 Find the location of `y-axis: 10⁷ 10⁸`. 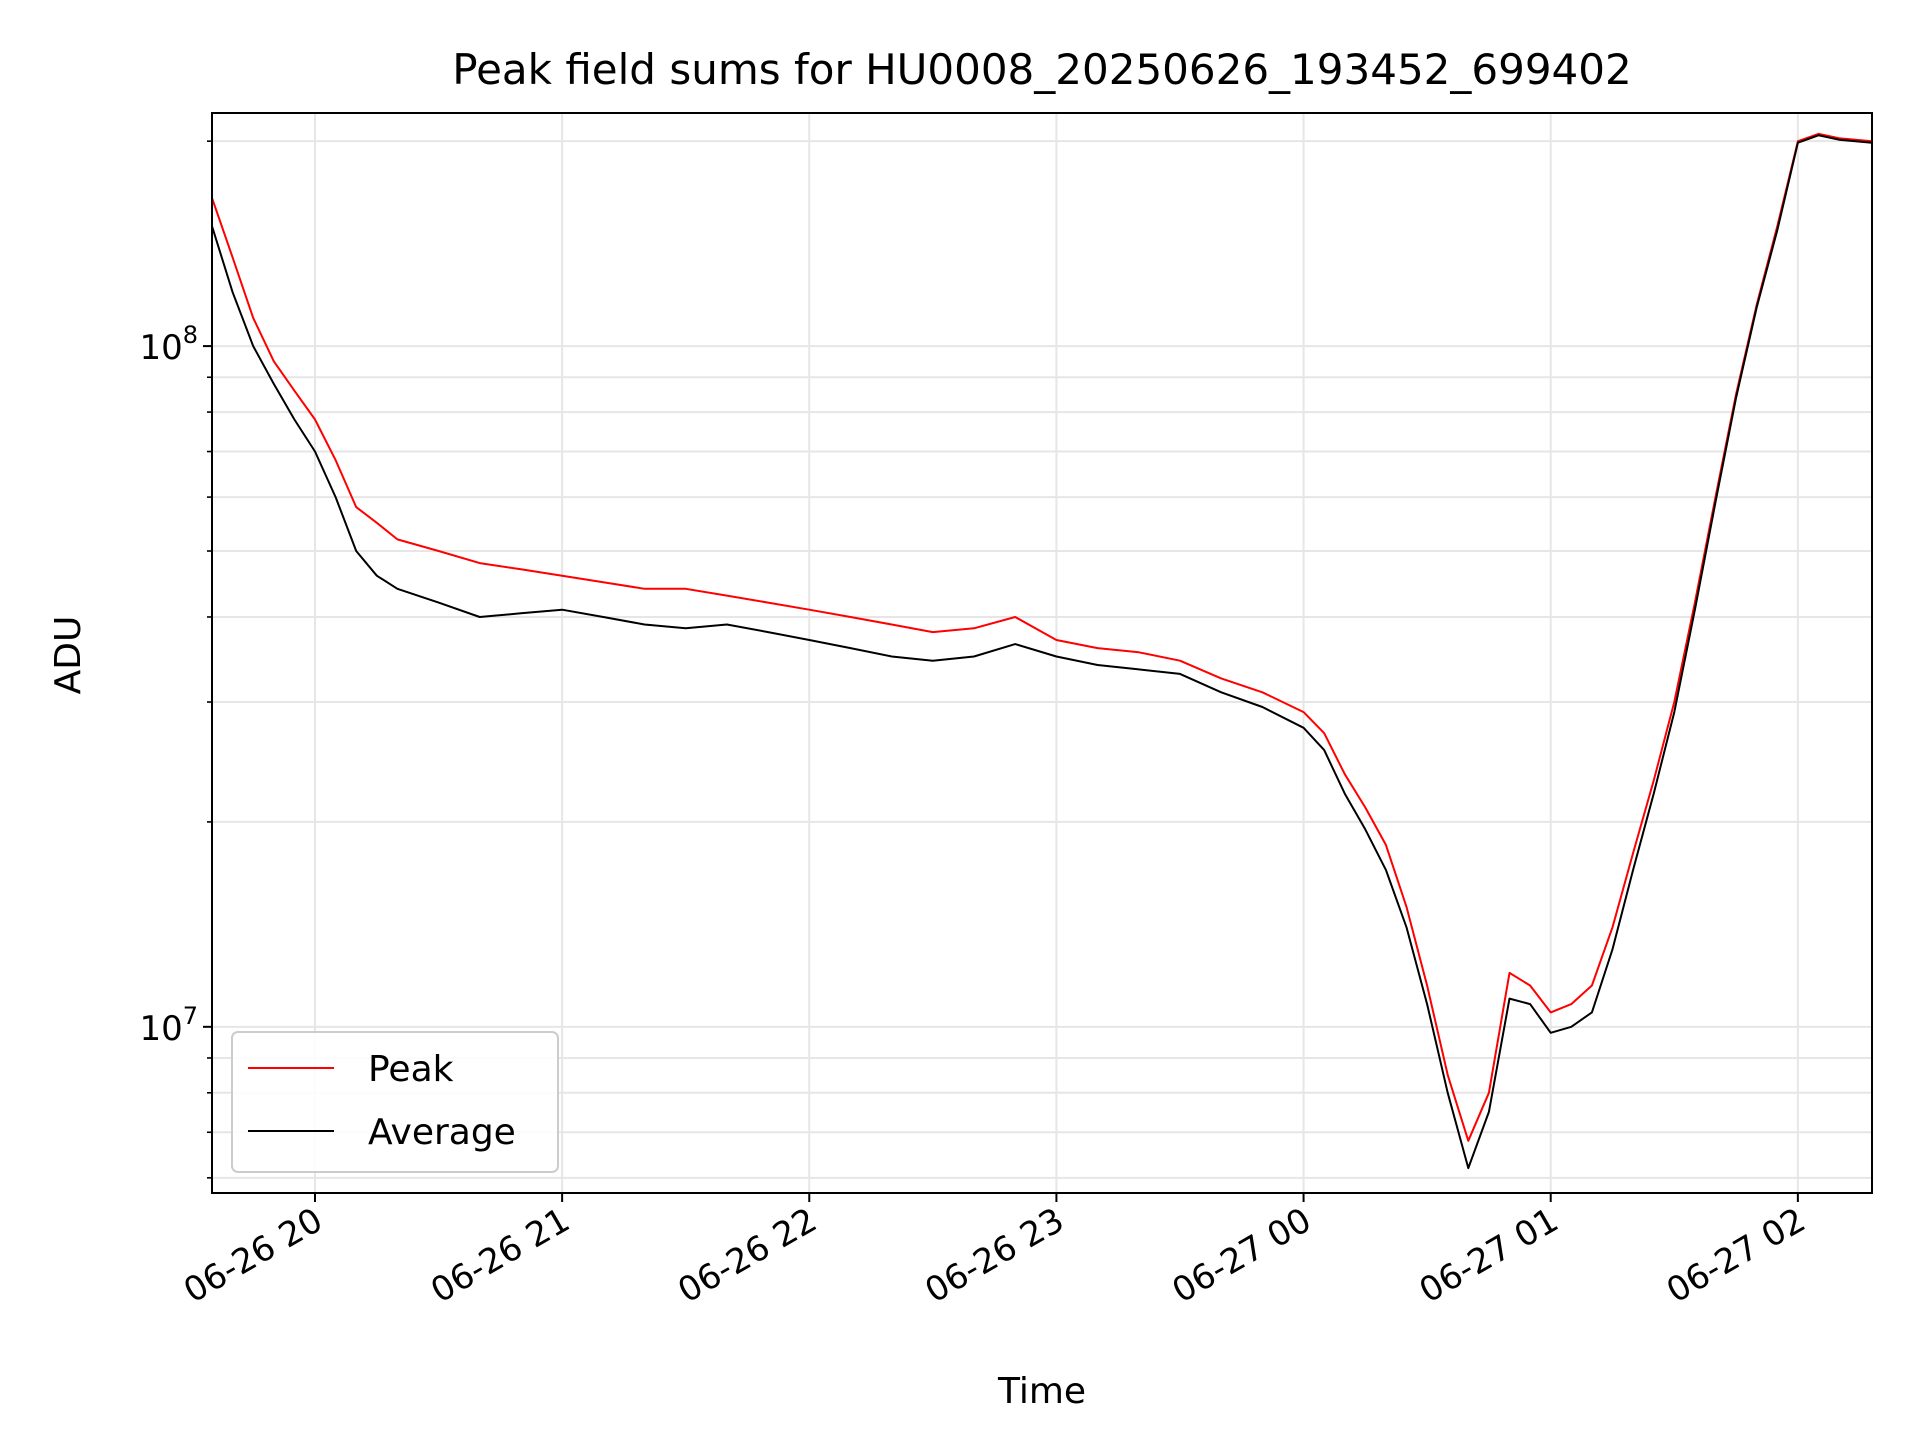

y-axis: 10⁷ 10⁸ is located at coordinates (175, 659).